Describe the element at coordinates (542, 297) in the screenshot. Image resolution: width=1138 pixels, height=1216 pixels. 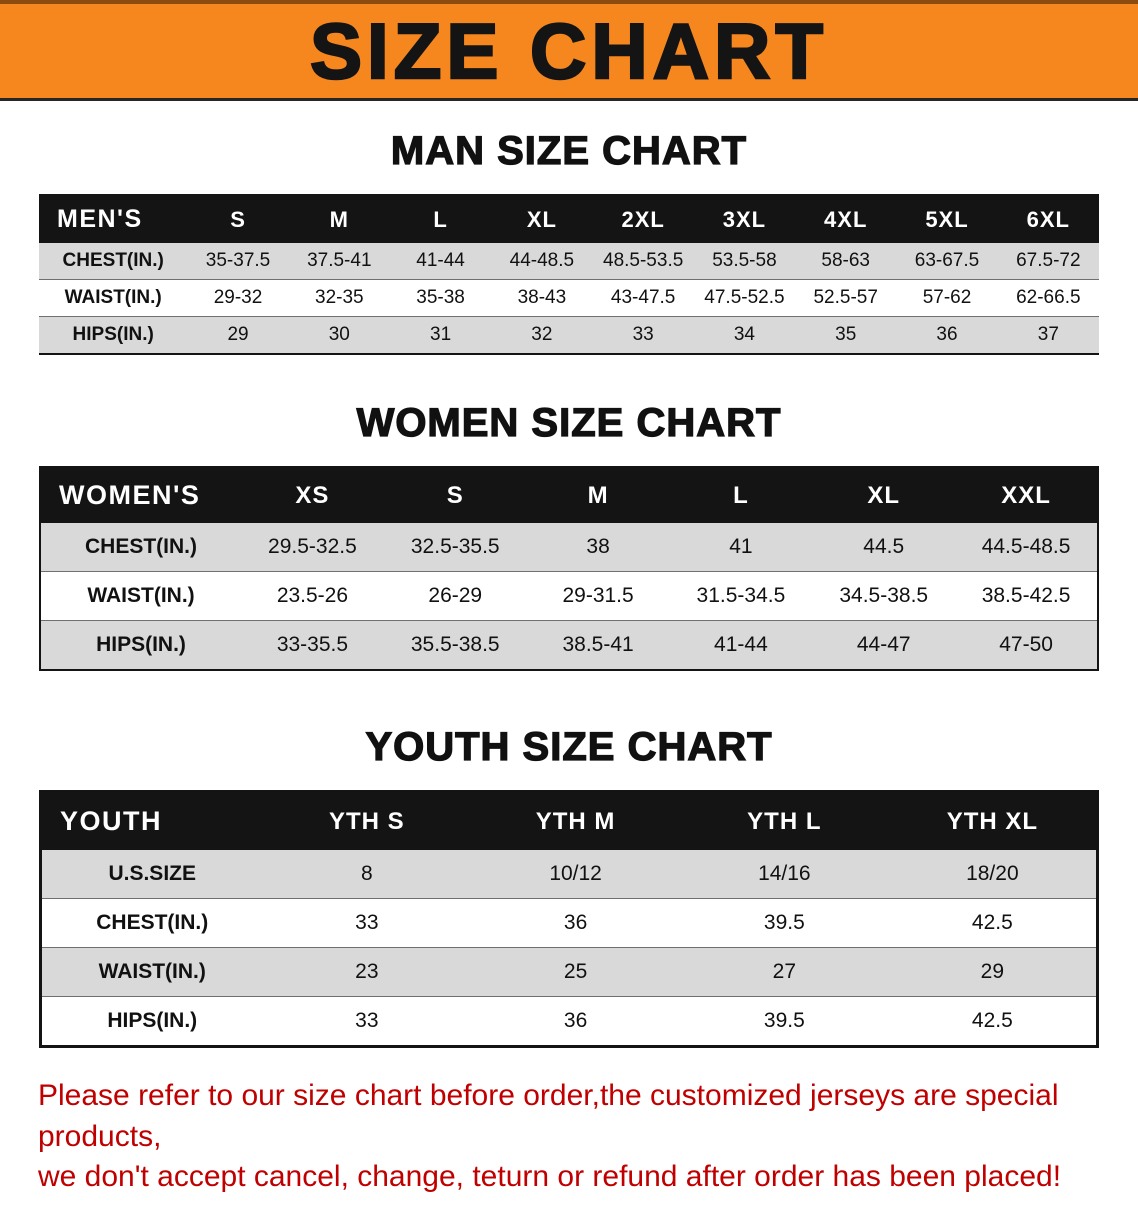
I see `size-cell: 38-43` at that location.